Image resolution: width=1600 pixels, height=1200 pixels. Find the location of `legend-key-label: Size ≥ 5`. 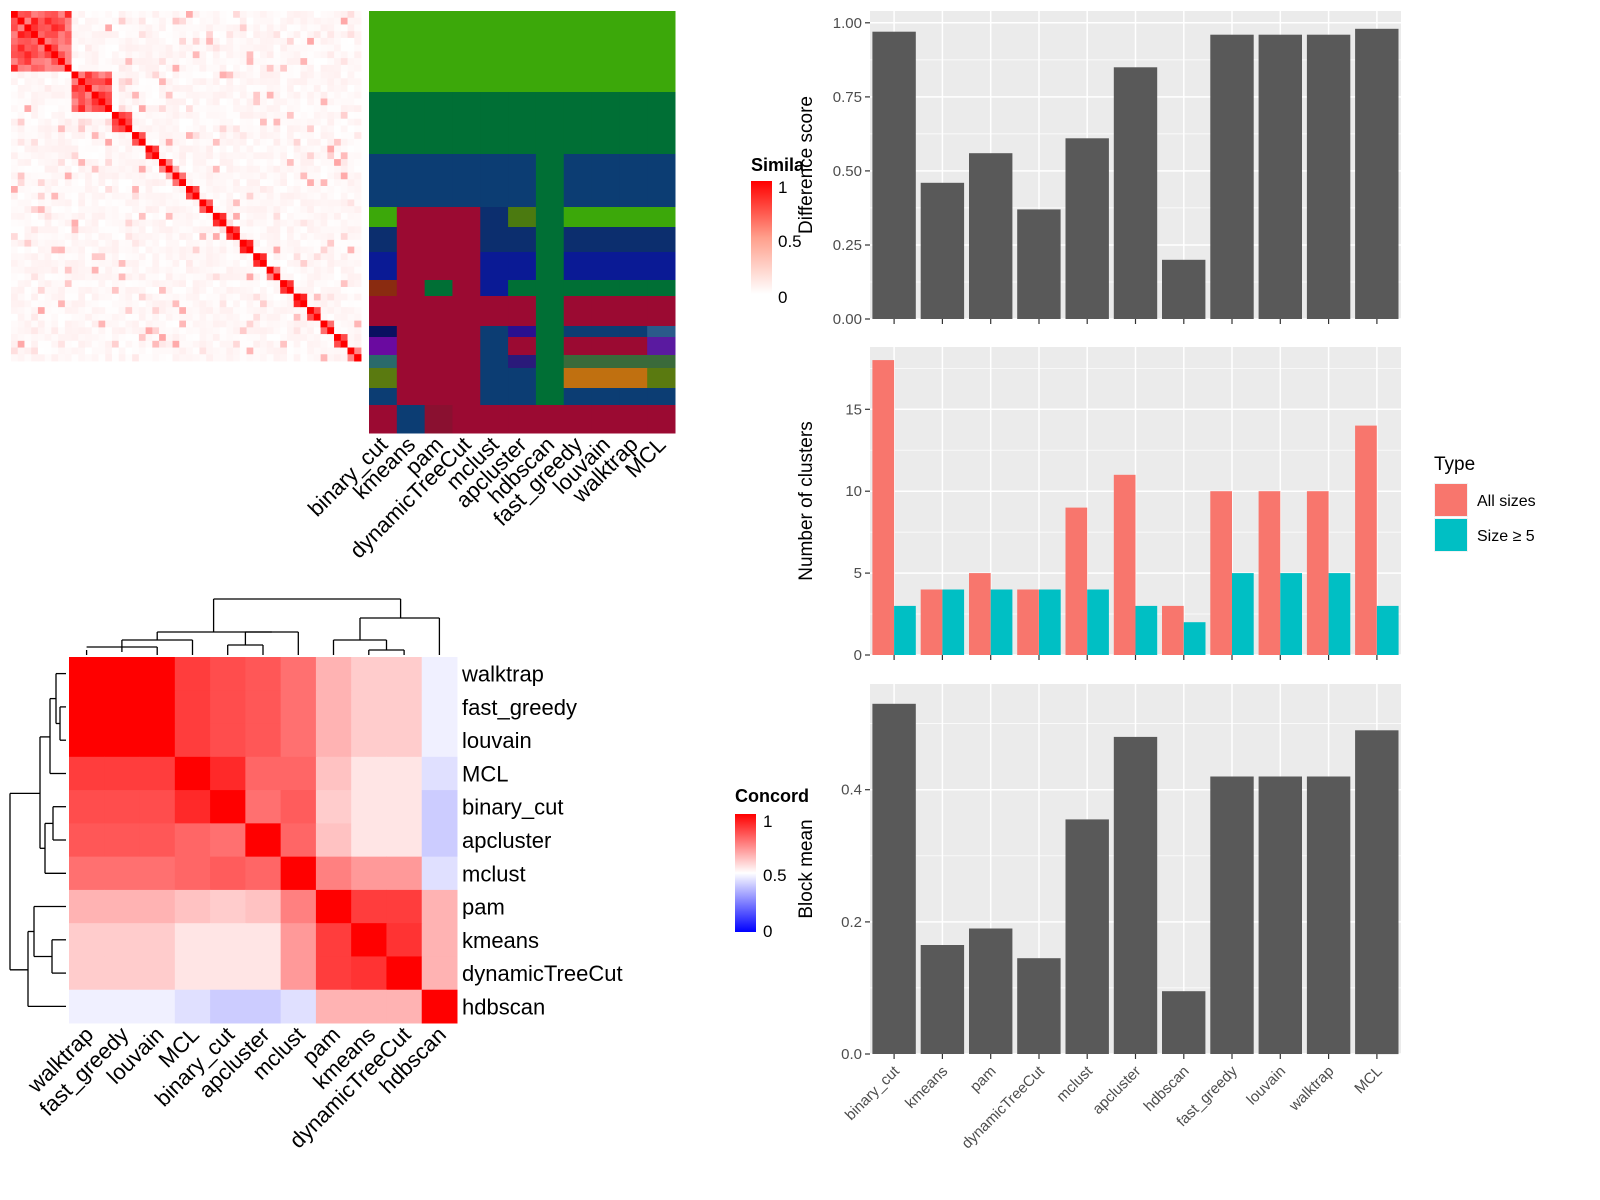

legend-key-label: Size ≥ 5 is located at coordinates (1506, 536).